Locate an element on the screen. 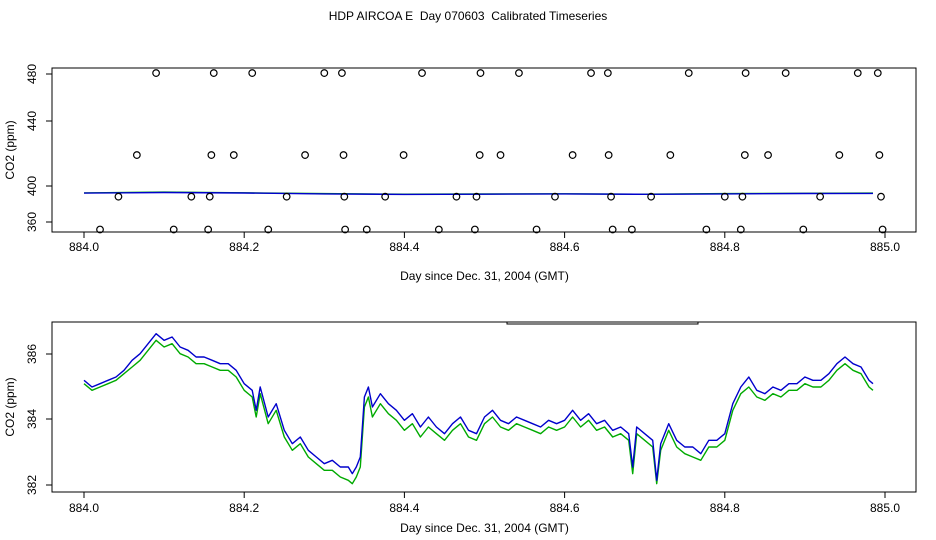  y-tick-label: 382 is located at coordinates (32, 485).